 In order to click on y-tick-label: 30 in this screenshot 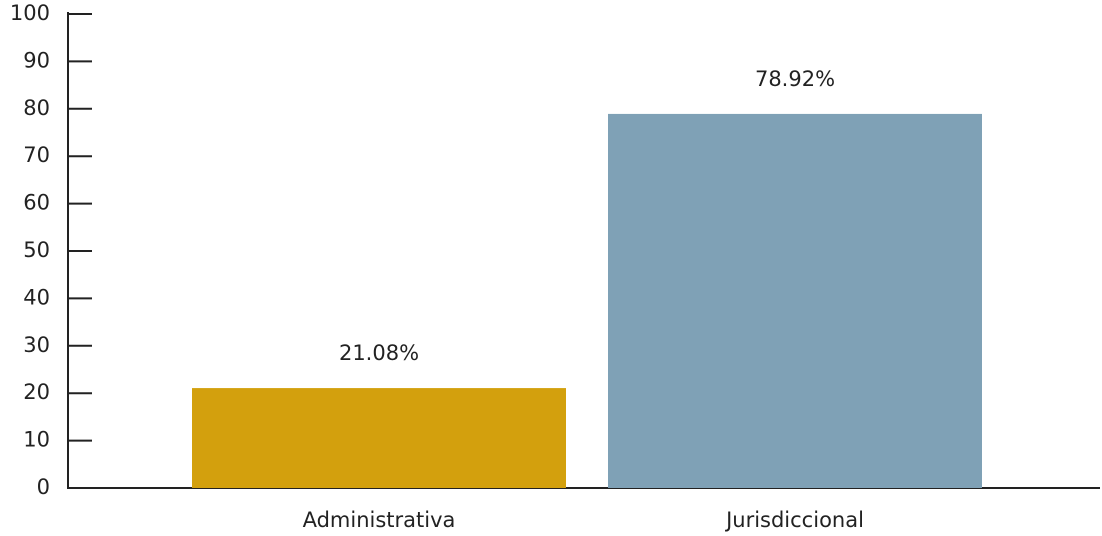, I will do `click(36, 345)`.